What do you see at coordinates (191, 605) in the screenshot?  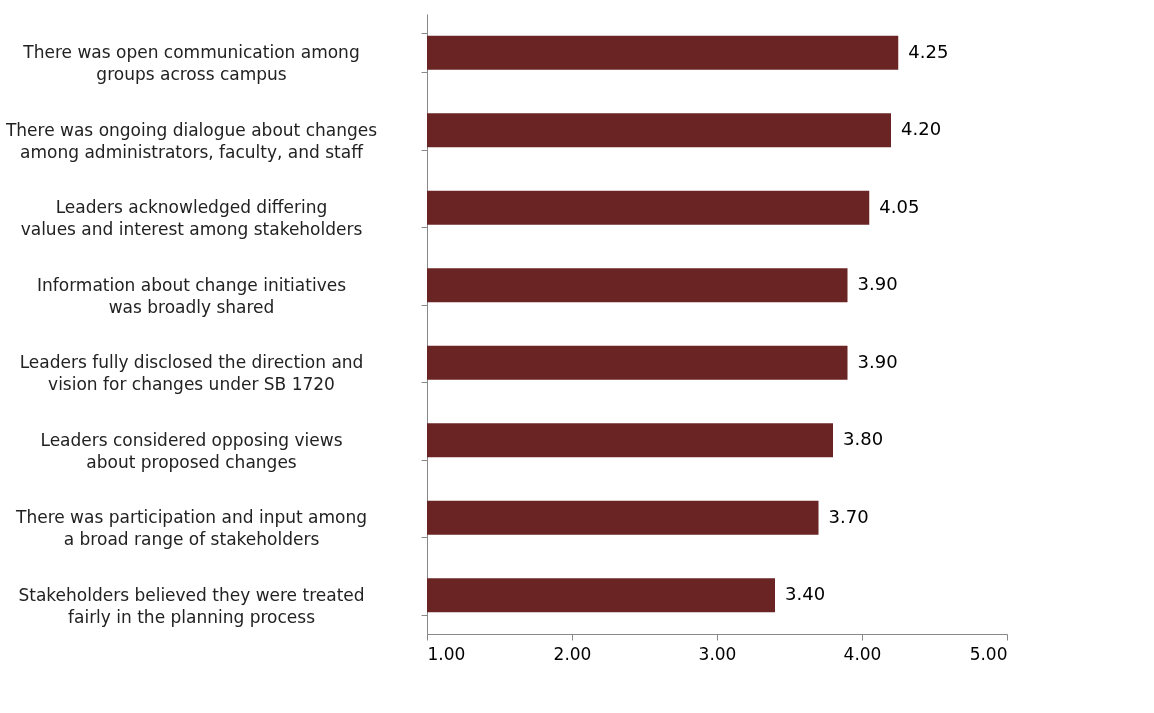 I see `y-tick-label: Stakeholders believed they were treated fairly in the planning process` at bounding box center [191, 605].